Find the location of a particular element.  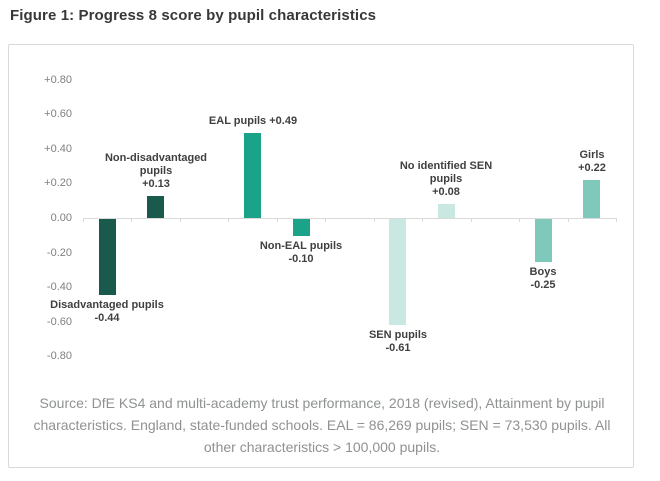

x-axis-line is located at coordinates (349, 218).